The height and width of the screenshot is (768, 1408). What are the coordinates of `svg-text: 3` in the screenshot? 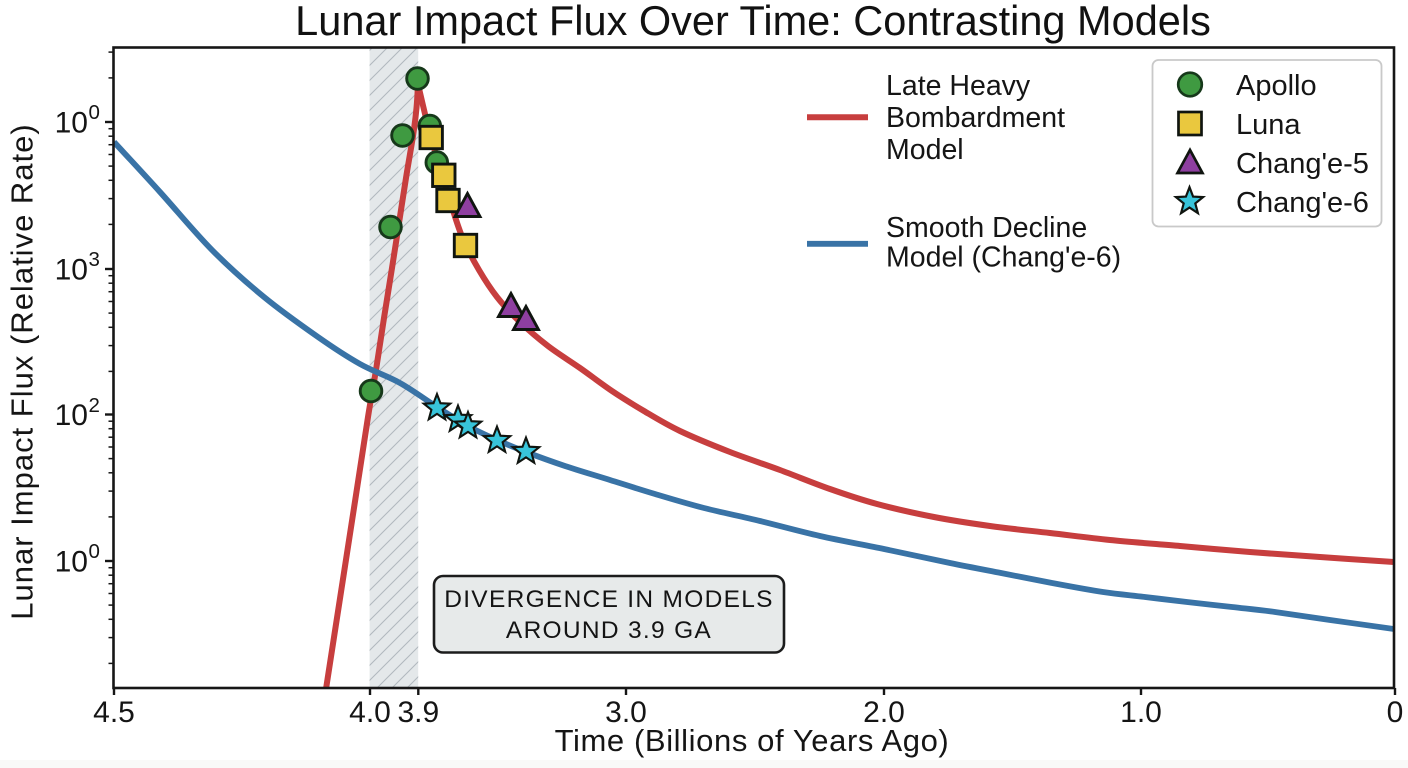 It's located at (94, 259).